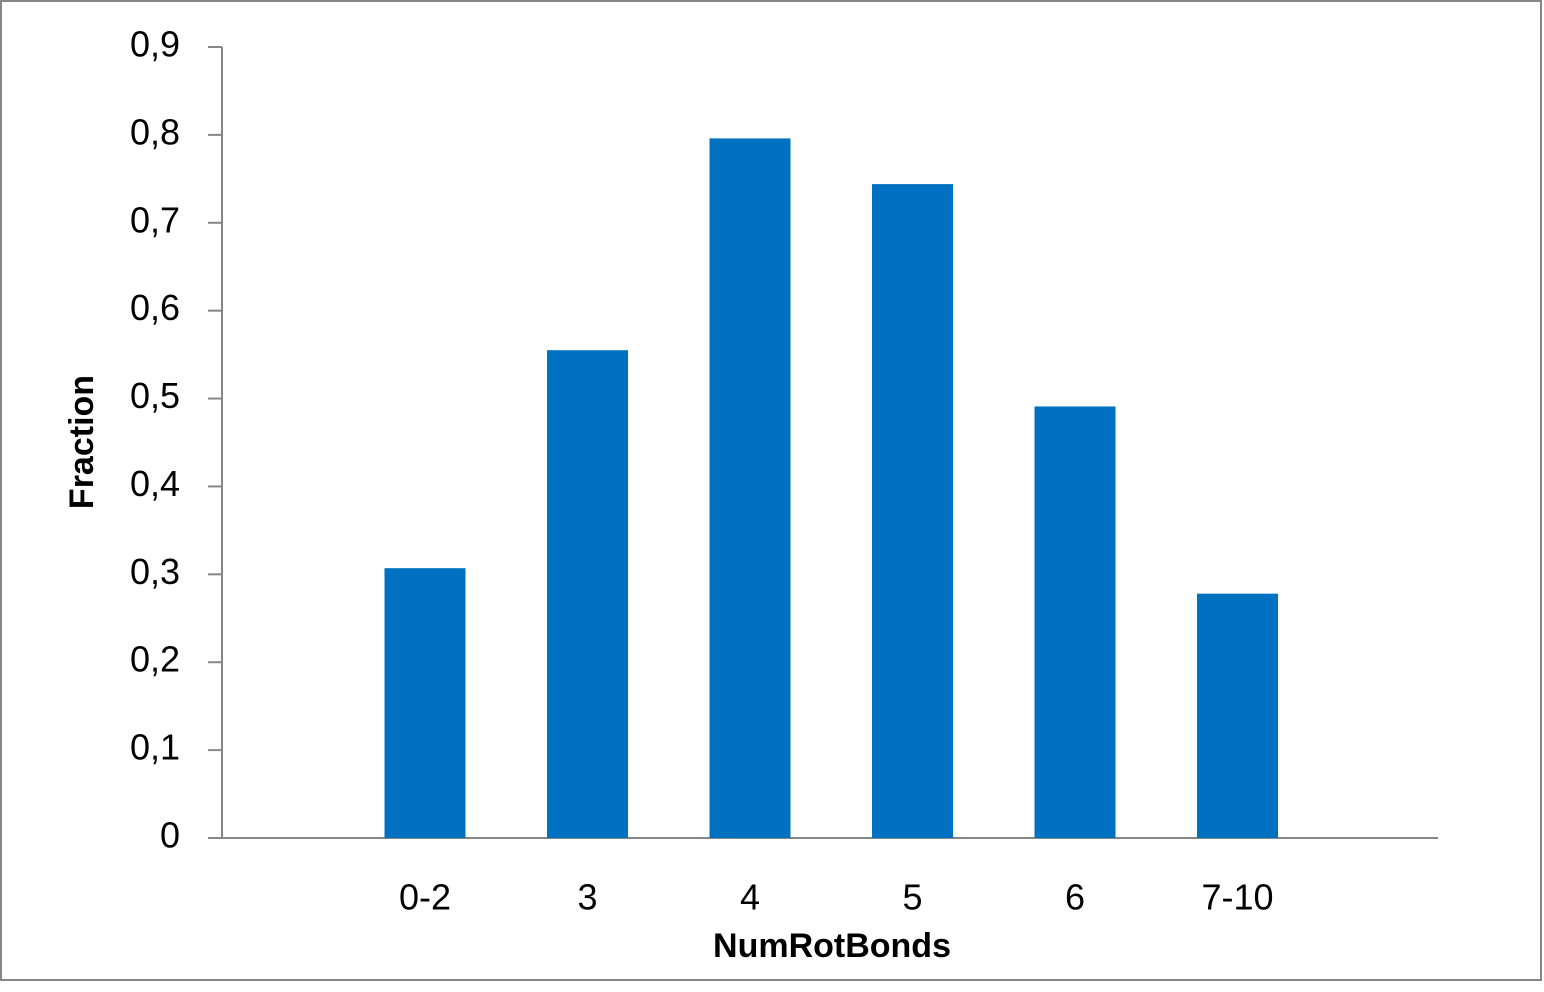  Describe the element at coordinates (425, 897) in the screenshot. I see `x-tick-label: 0-2` at that location.